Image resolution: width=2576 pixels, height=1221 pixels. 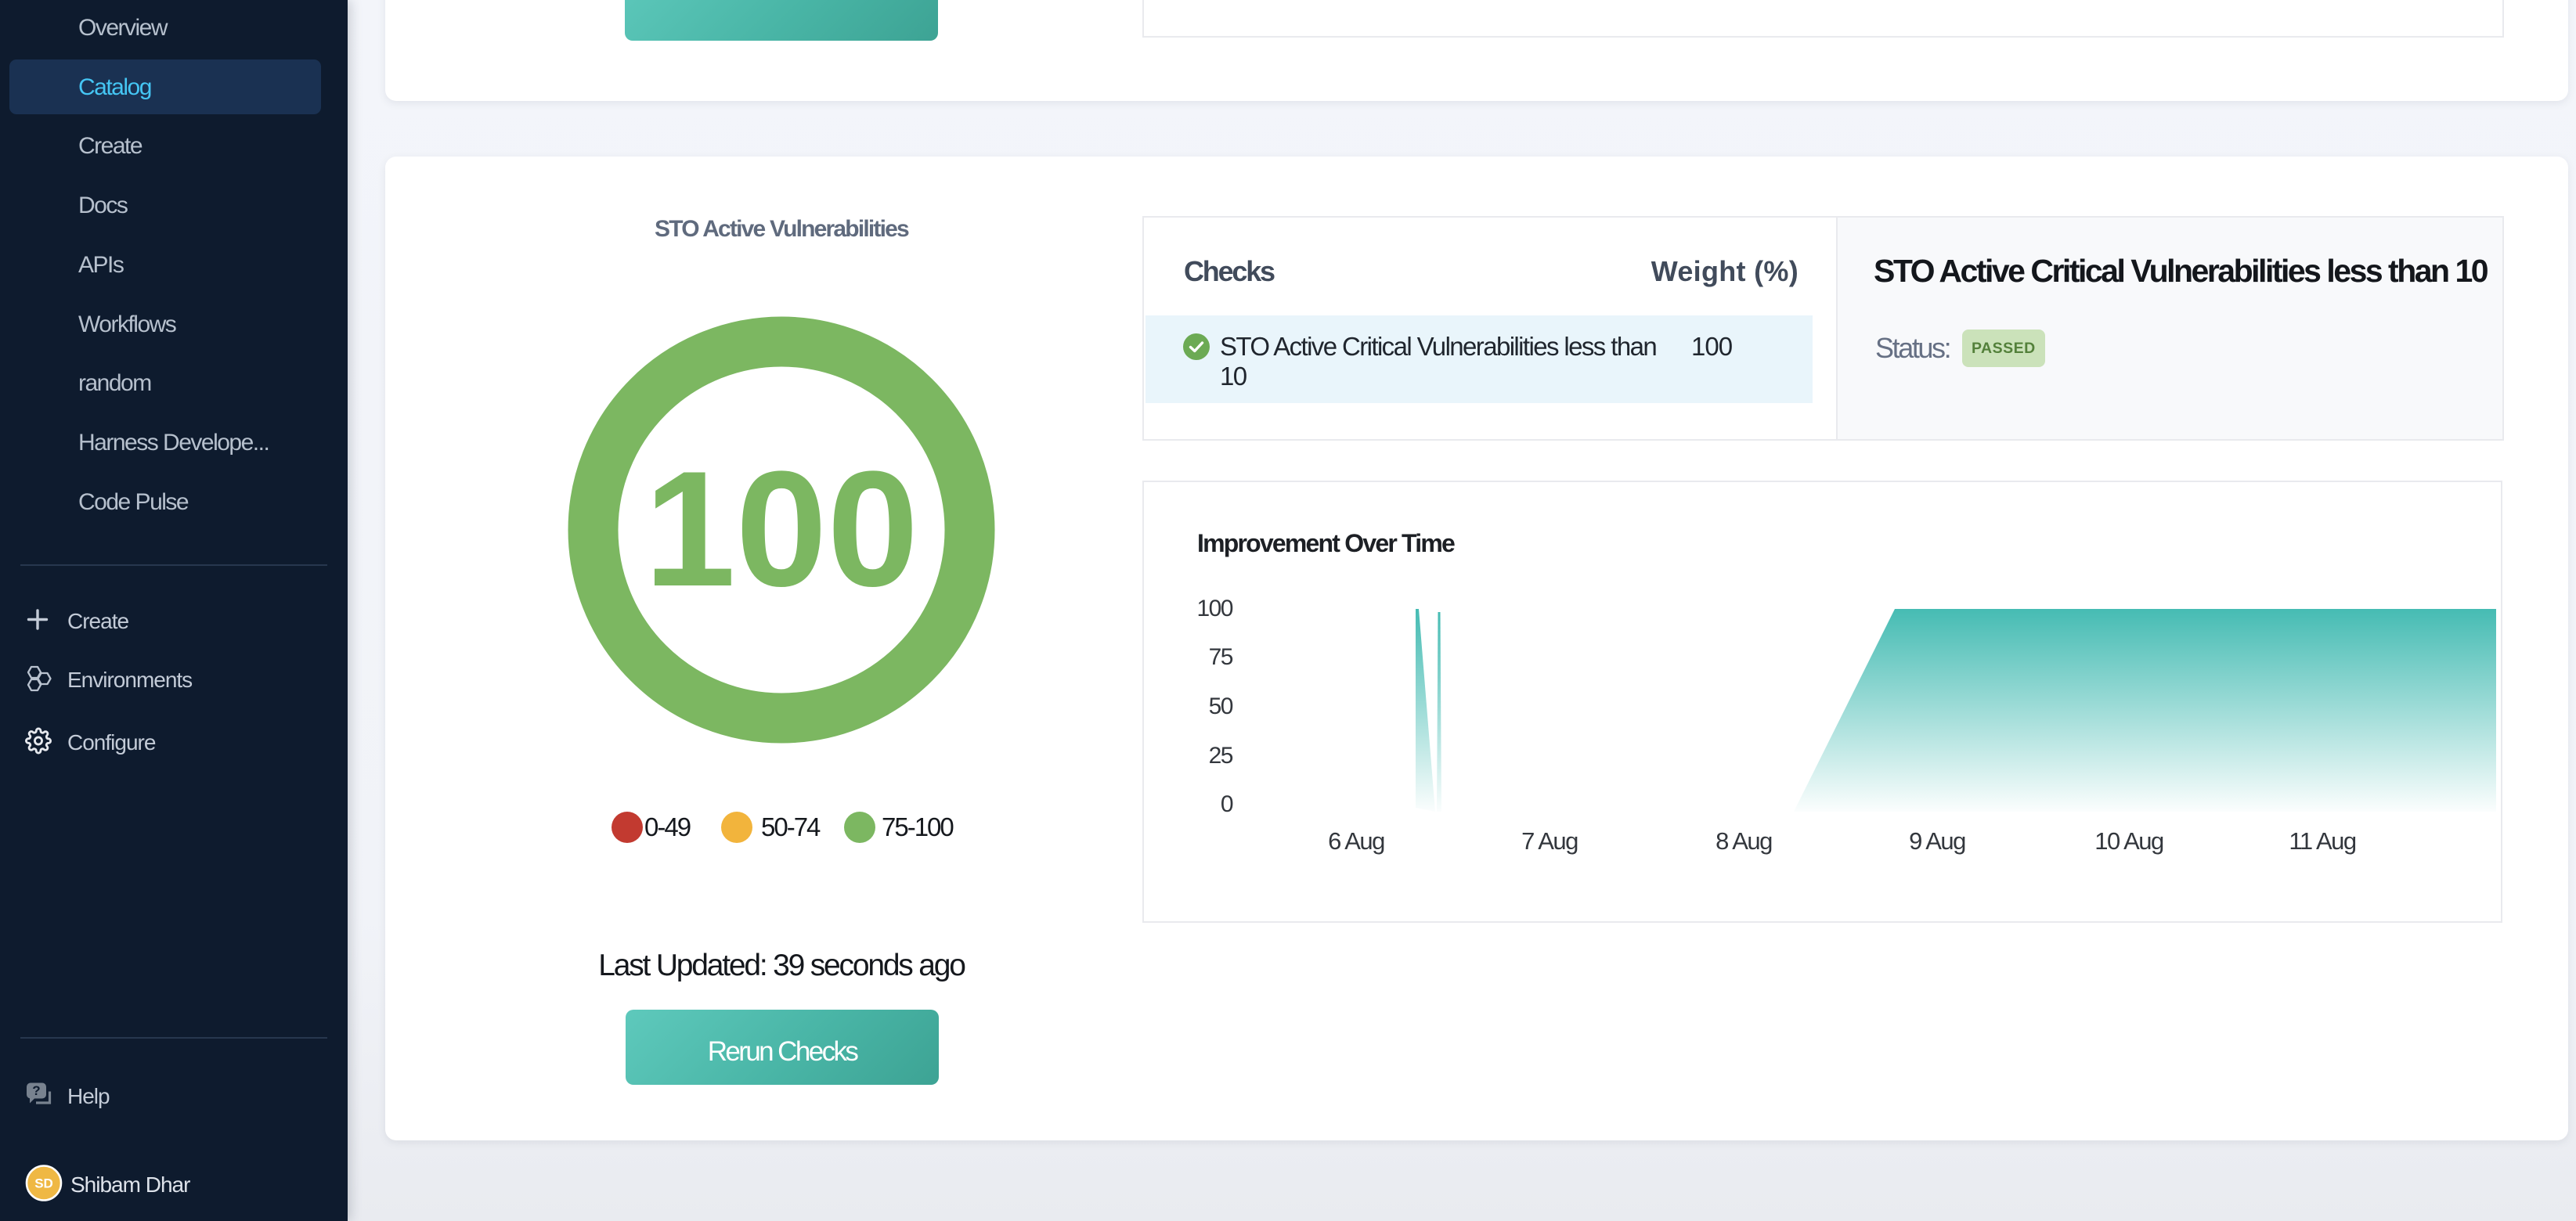 What do you see at coordinates (43, 1183) in the screenshot?
I see `svg-text: SD` at bounding box center [43, 1183].